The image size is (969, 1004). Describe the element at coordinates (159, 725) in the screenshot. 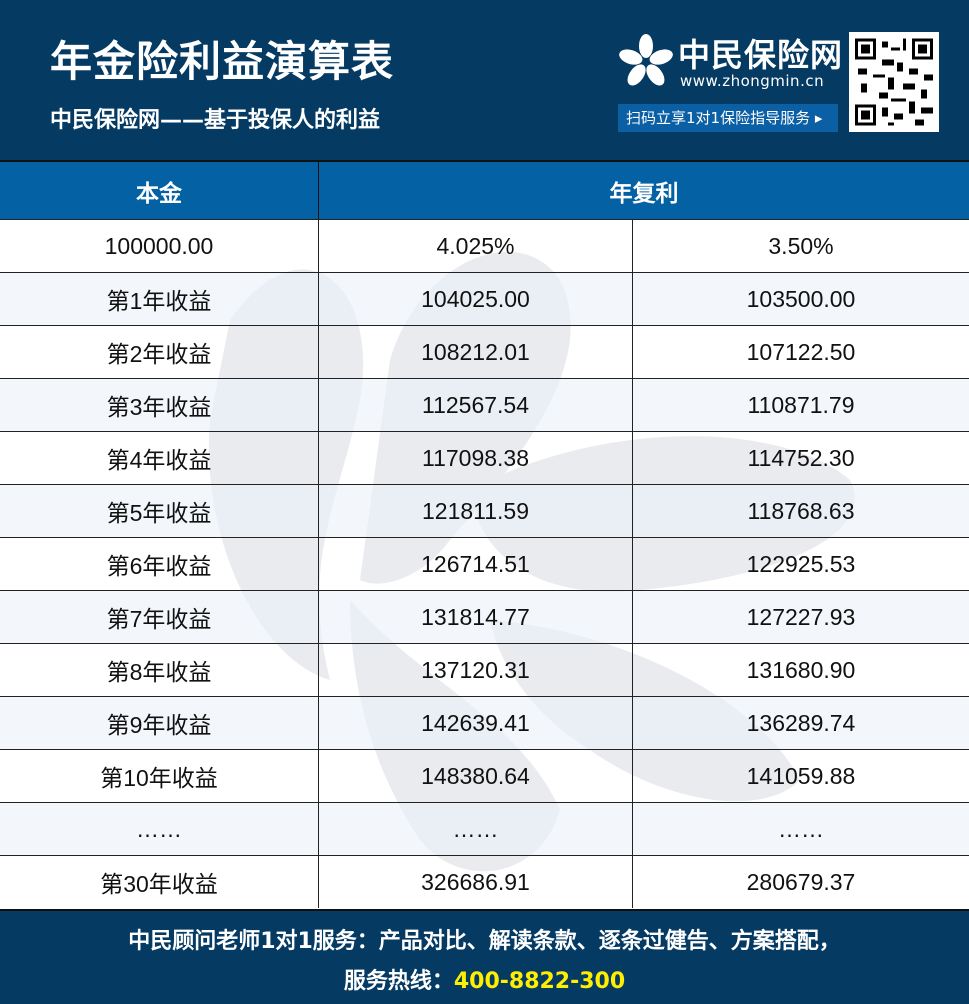

I see `row-label-cell: 第9年收益` at that location.